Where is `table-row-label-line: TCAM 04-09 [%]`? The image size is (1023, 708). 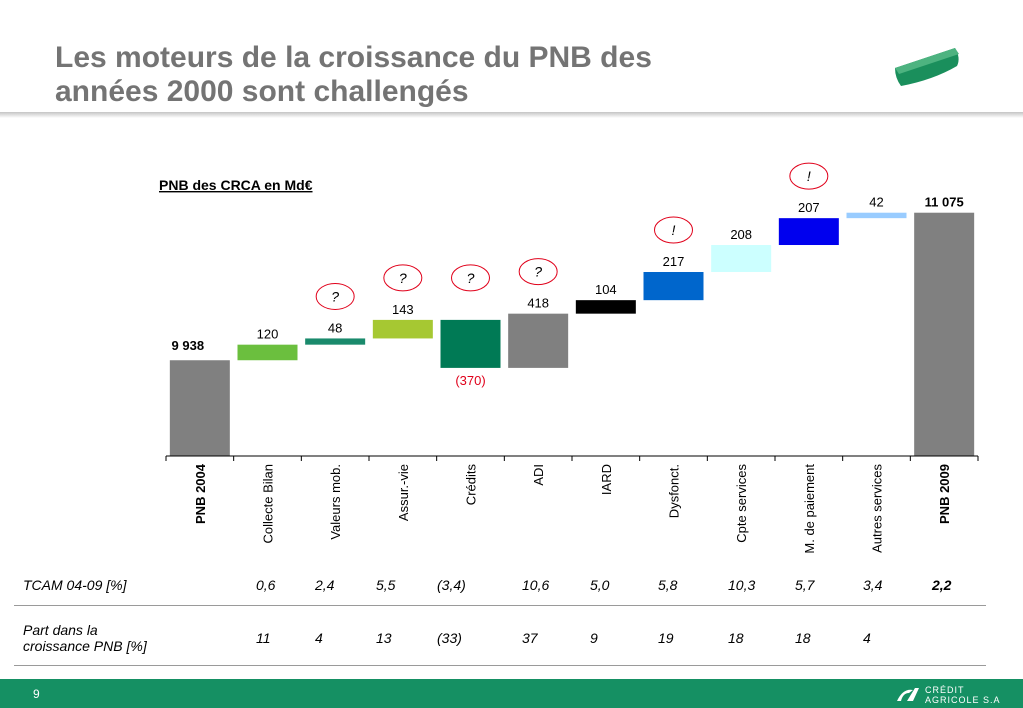
table-row-label-line: TCAM 04-09 [%] is located at coordinates (75, 585).